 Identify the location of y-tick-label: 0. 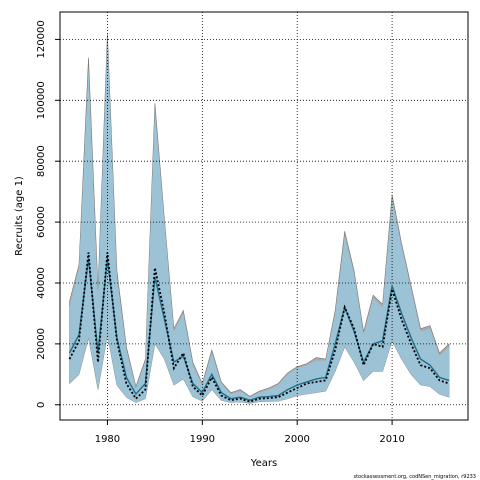
(41, 405).